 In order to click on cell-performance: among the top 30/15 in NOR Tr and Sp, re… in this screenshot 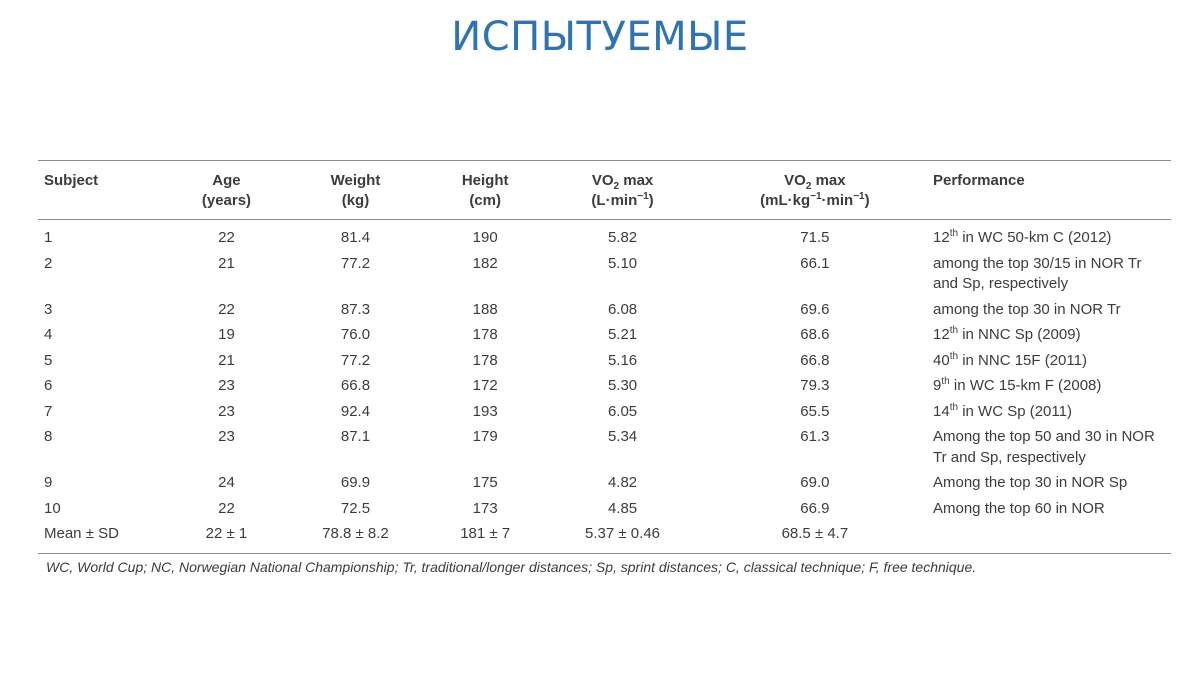, I will do `click(1037, 273)`.